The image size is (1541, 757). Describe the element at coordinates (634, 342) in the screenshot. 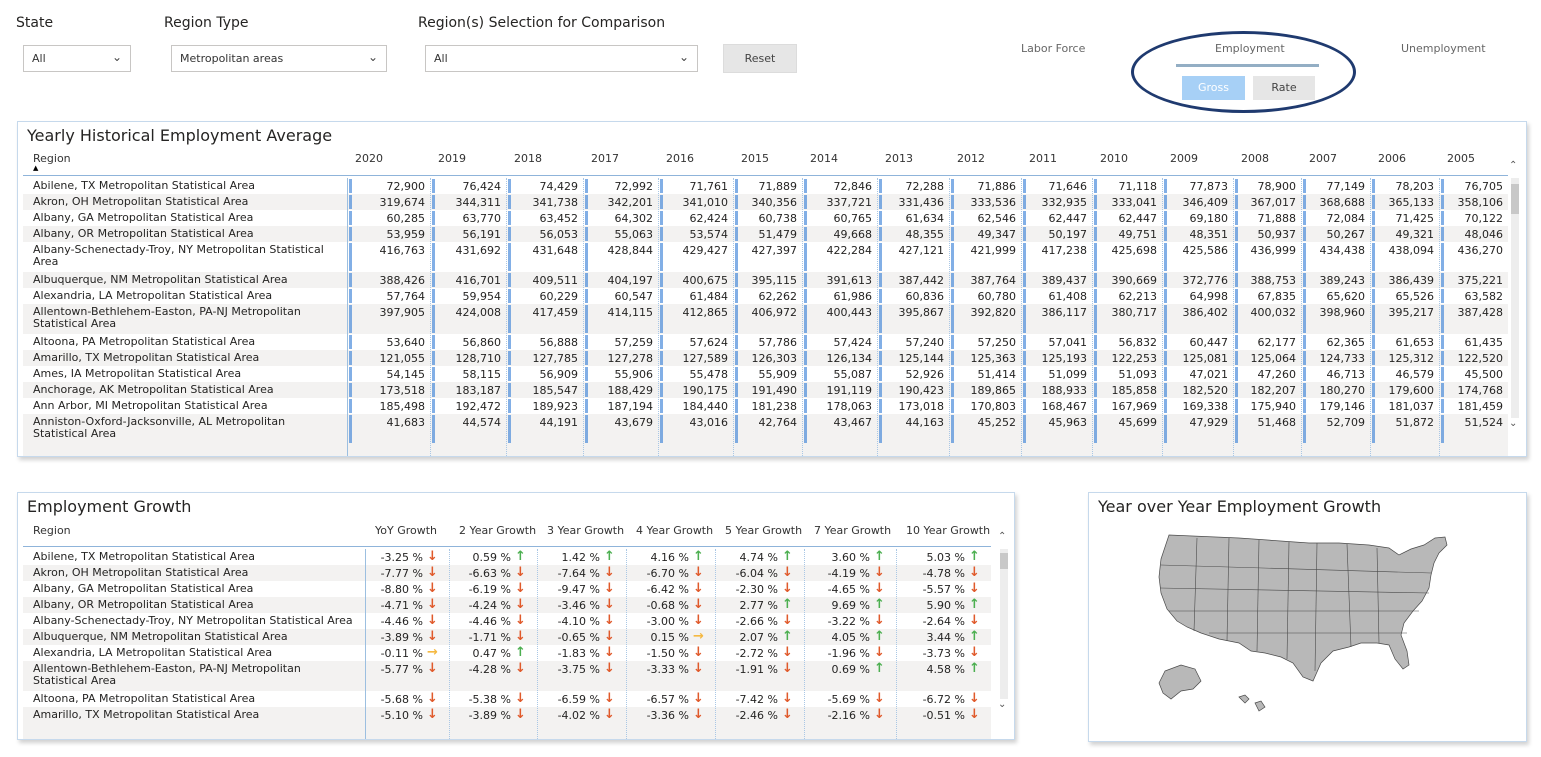

I see `table-cell-value: 57,259` at that location.